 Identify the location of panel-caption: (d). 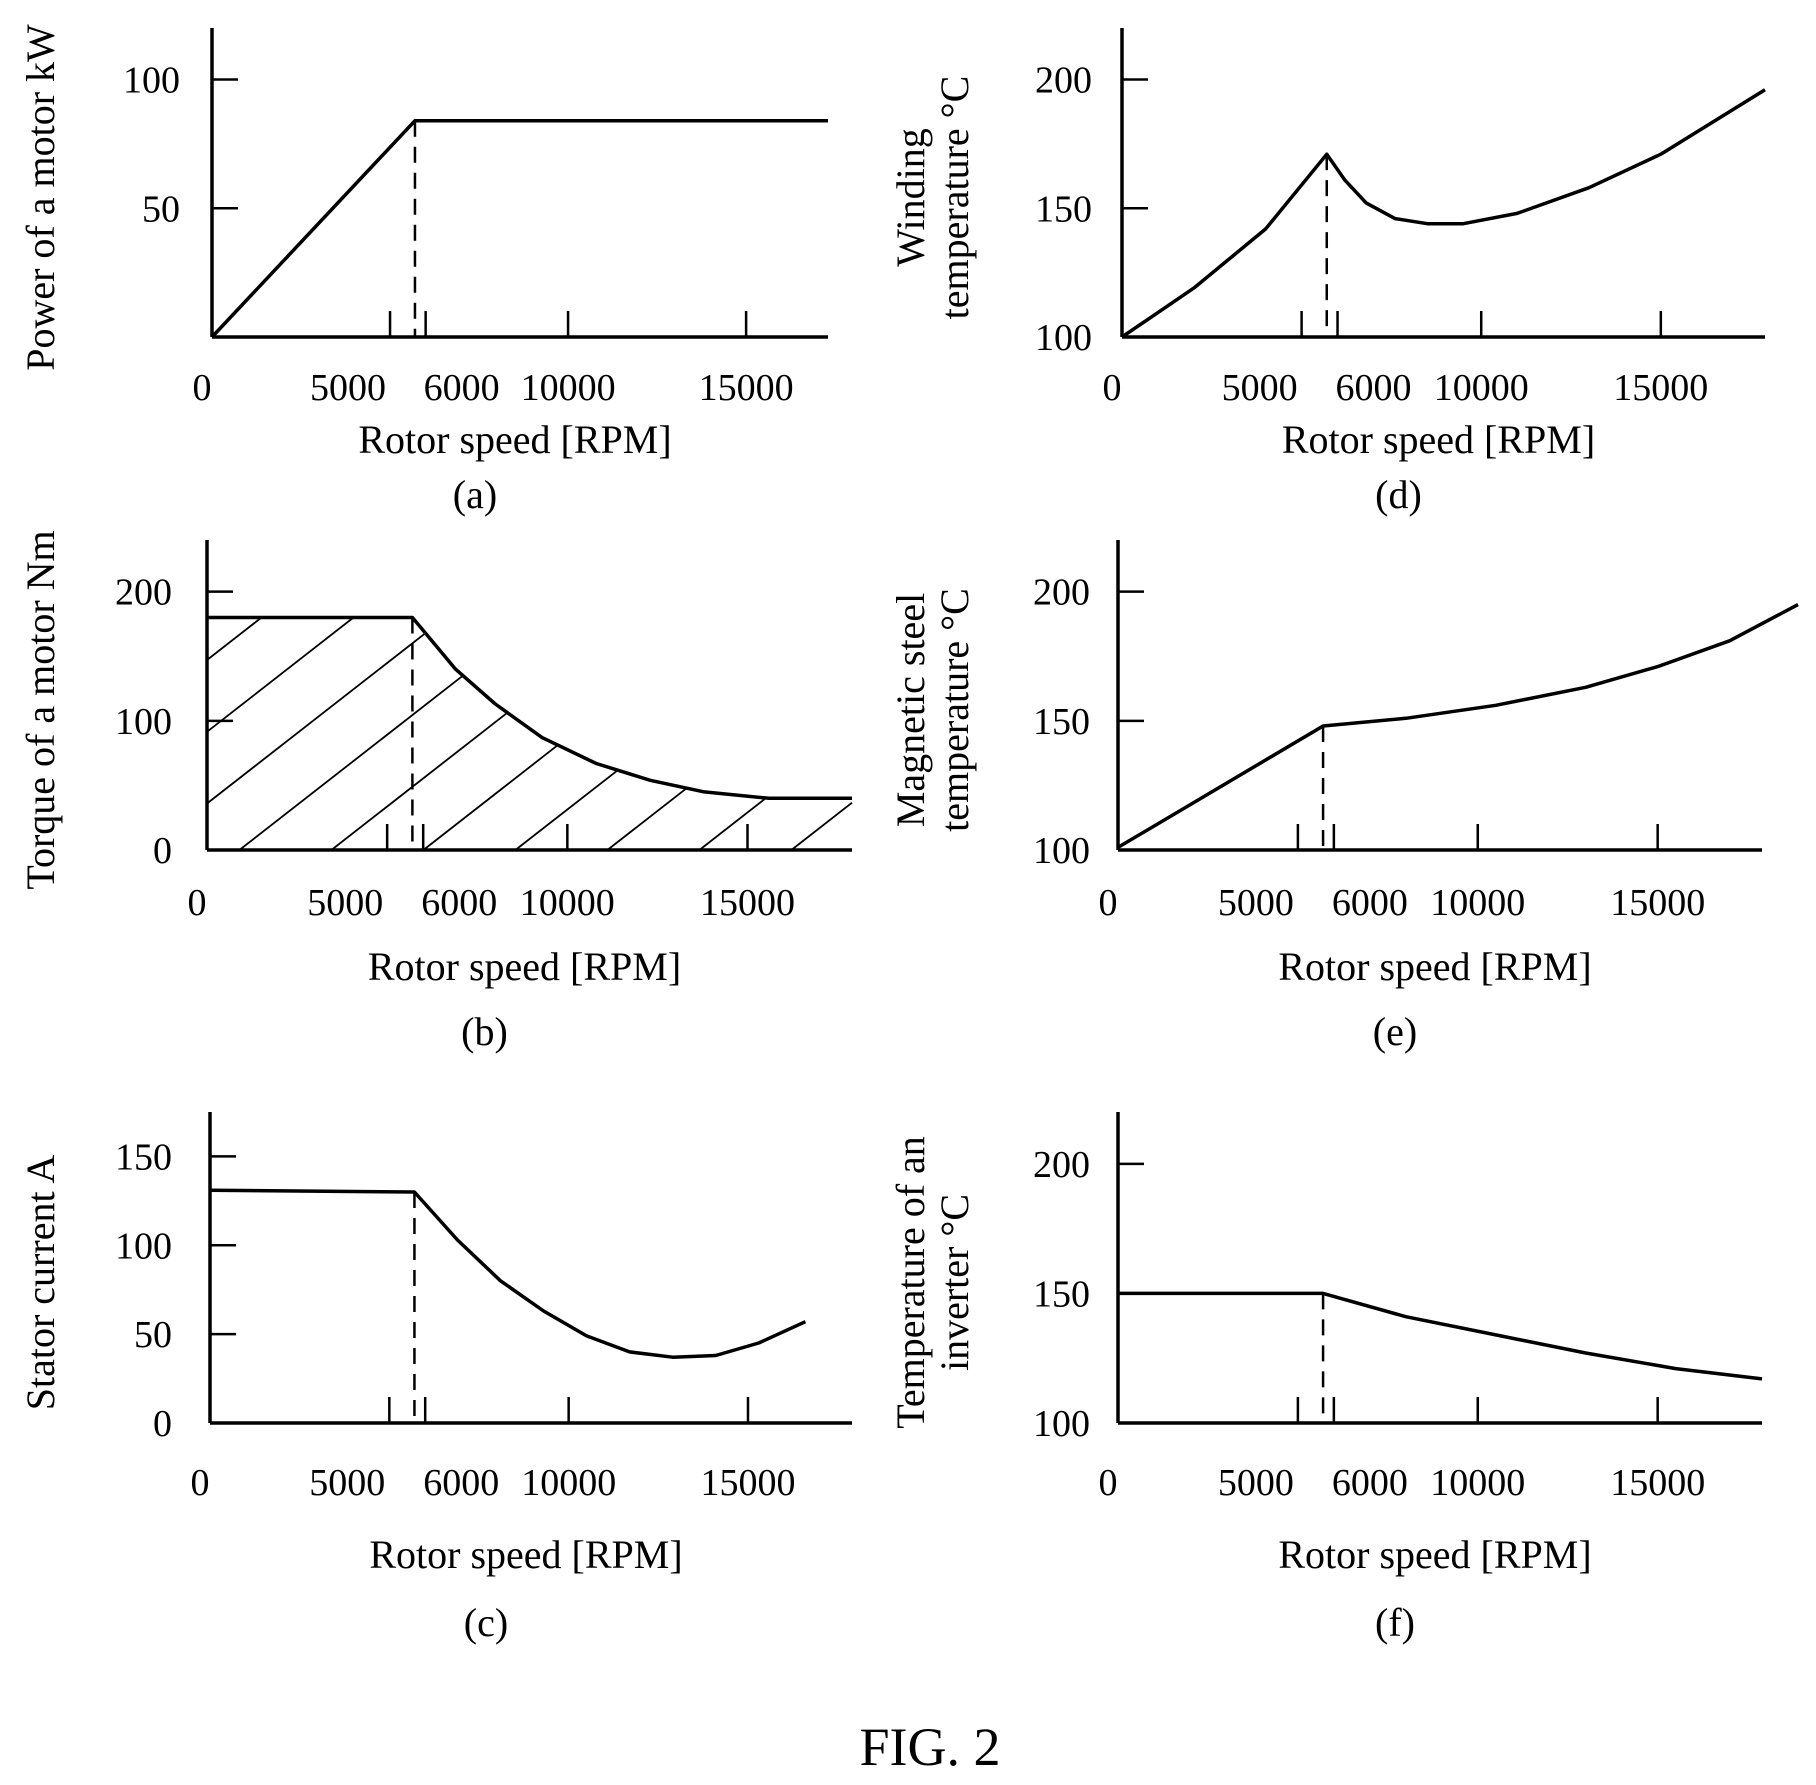
(1398, 494).